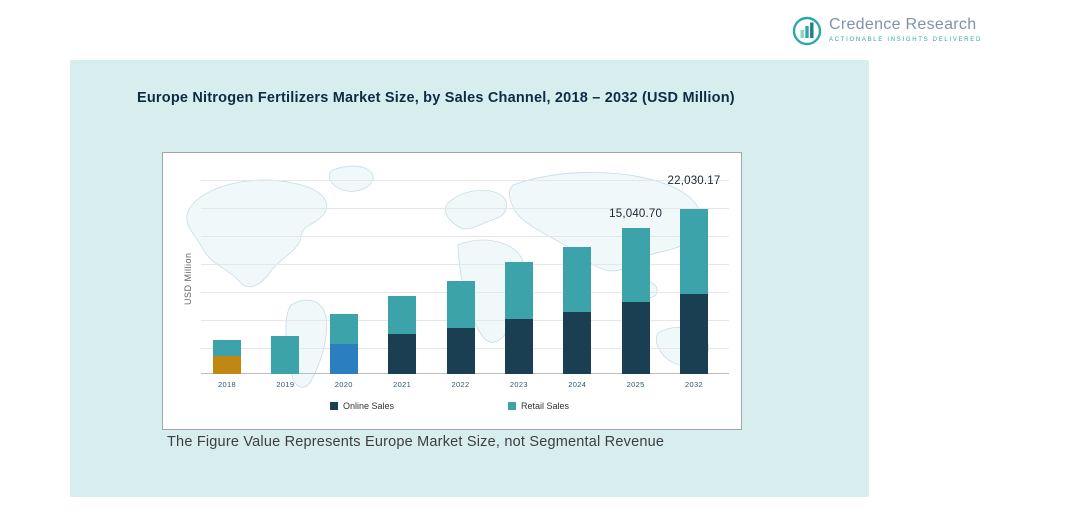 The width and height of the screenshot is (1087, 515). I want to click on bar-2025, so click(635, 301).